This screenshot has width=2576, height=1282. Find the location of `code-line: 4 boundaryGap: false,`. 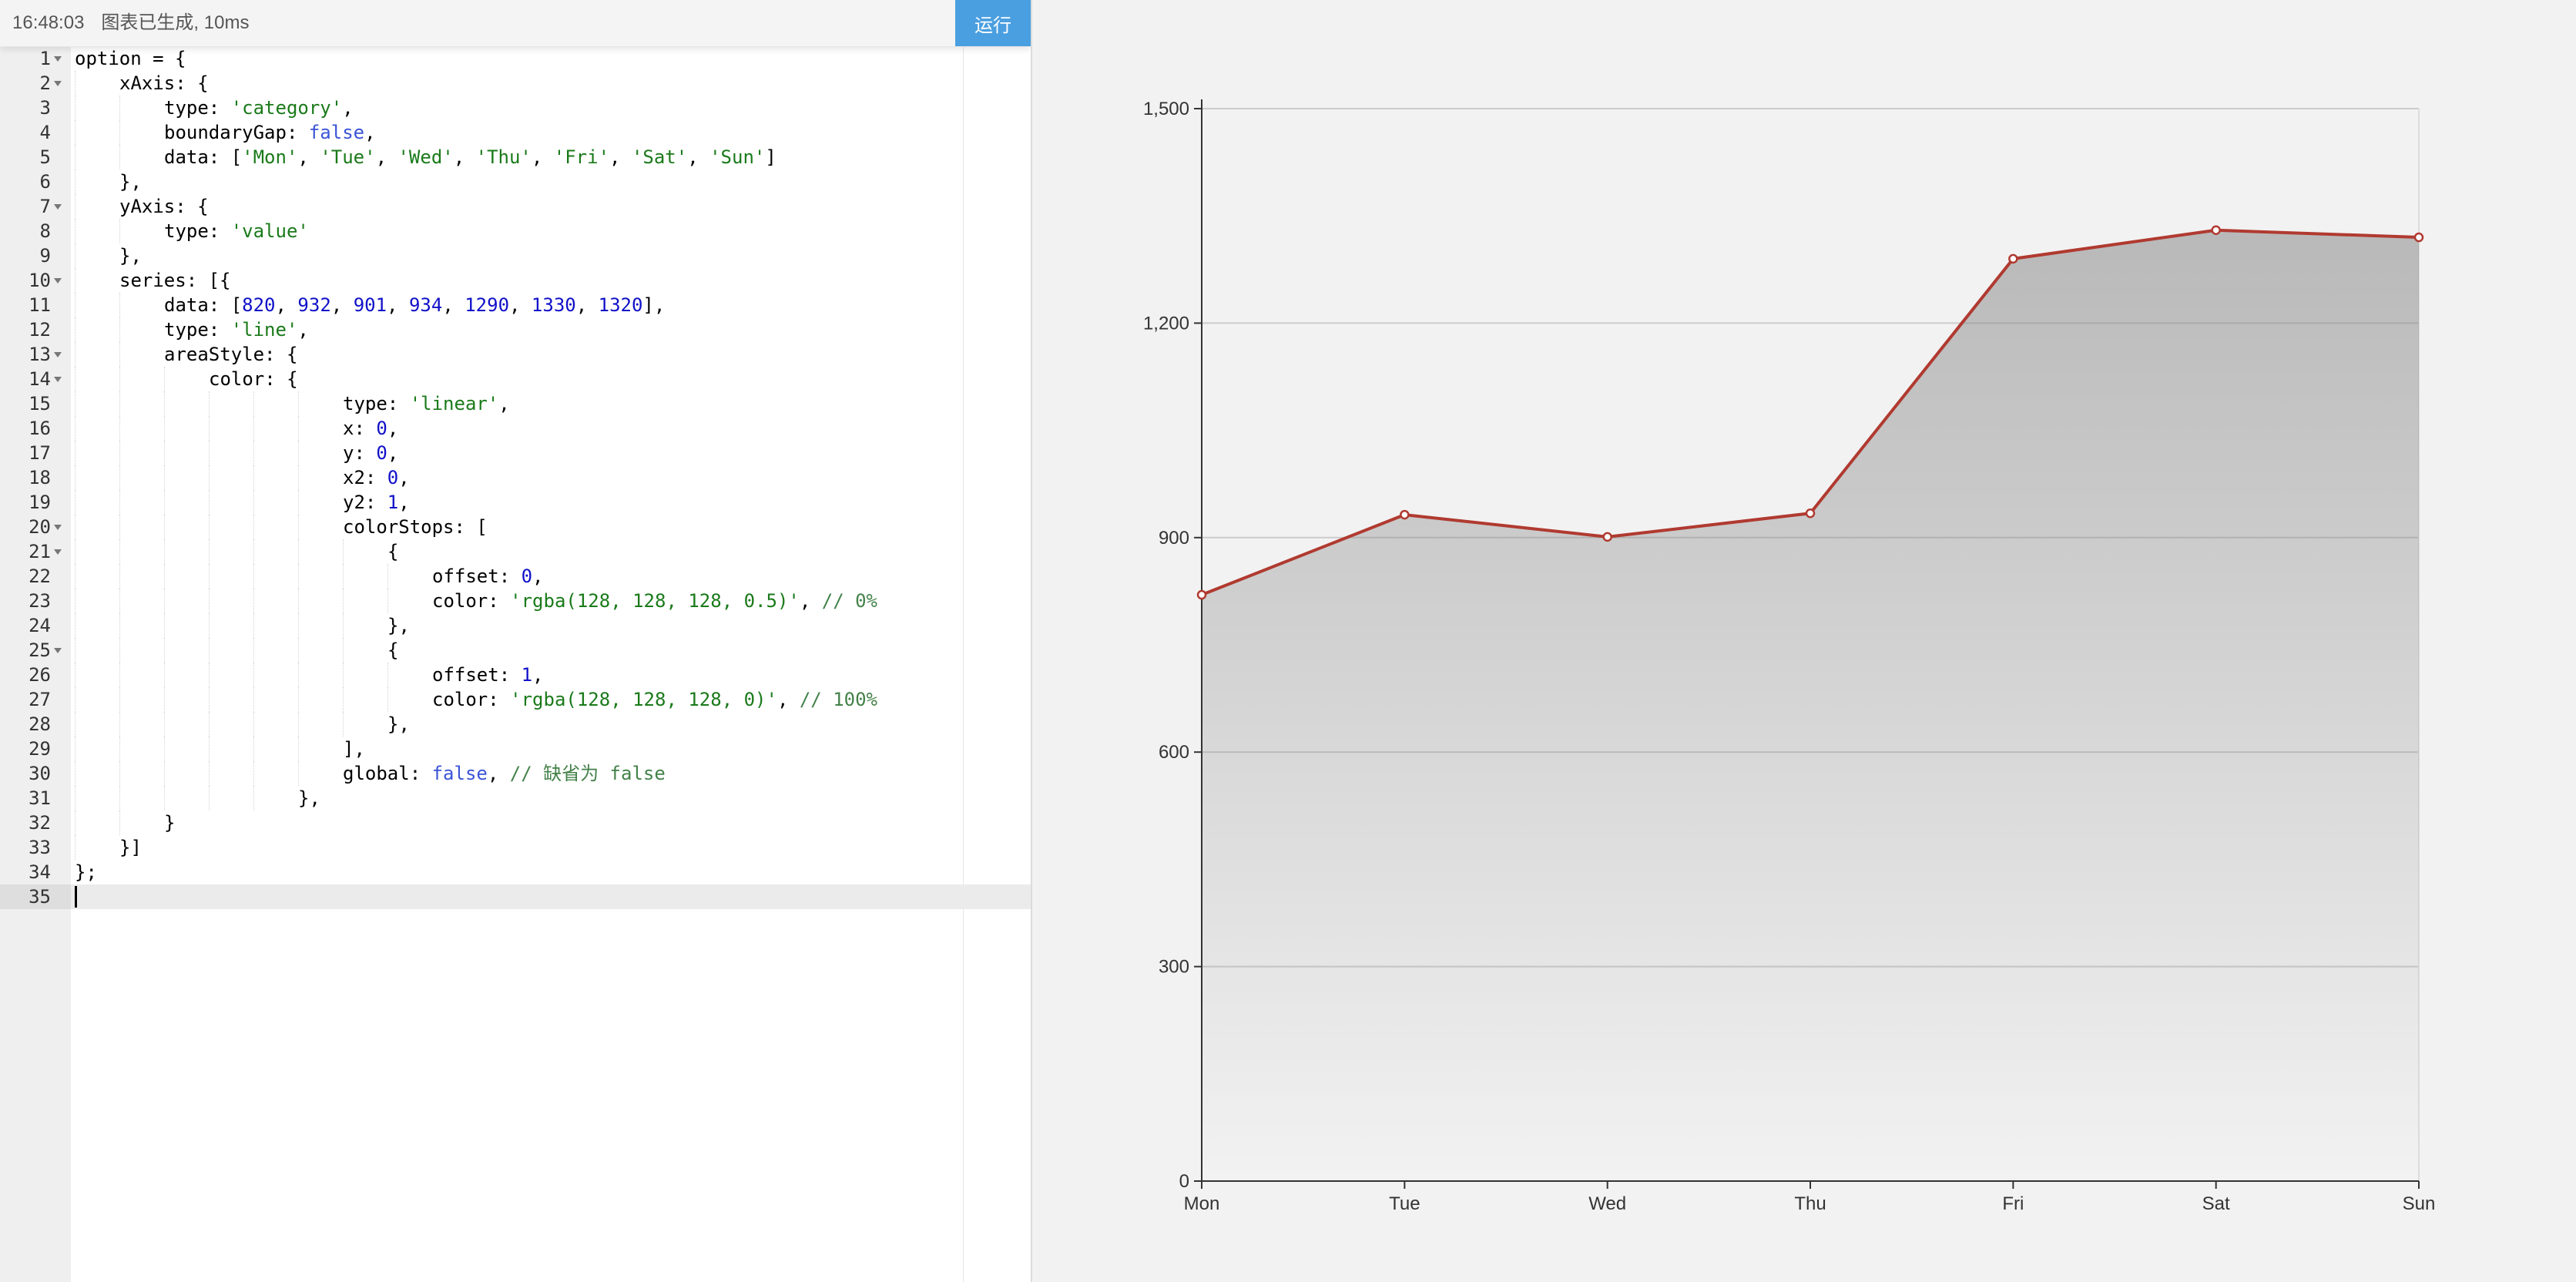

code-line: 4 boundaryGap: false, is located at coordinates (515, 132).